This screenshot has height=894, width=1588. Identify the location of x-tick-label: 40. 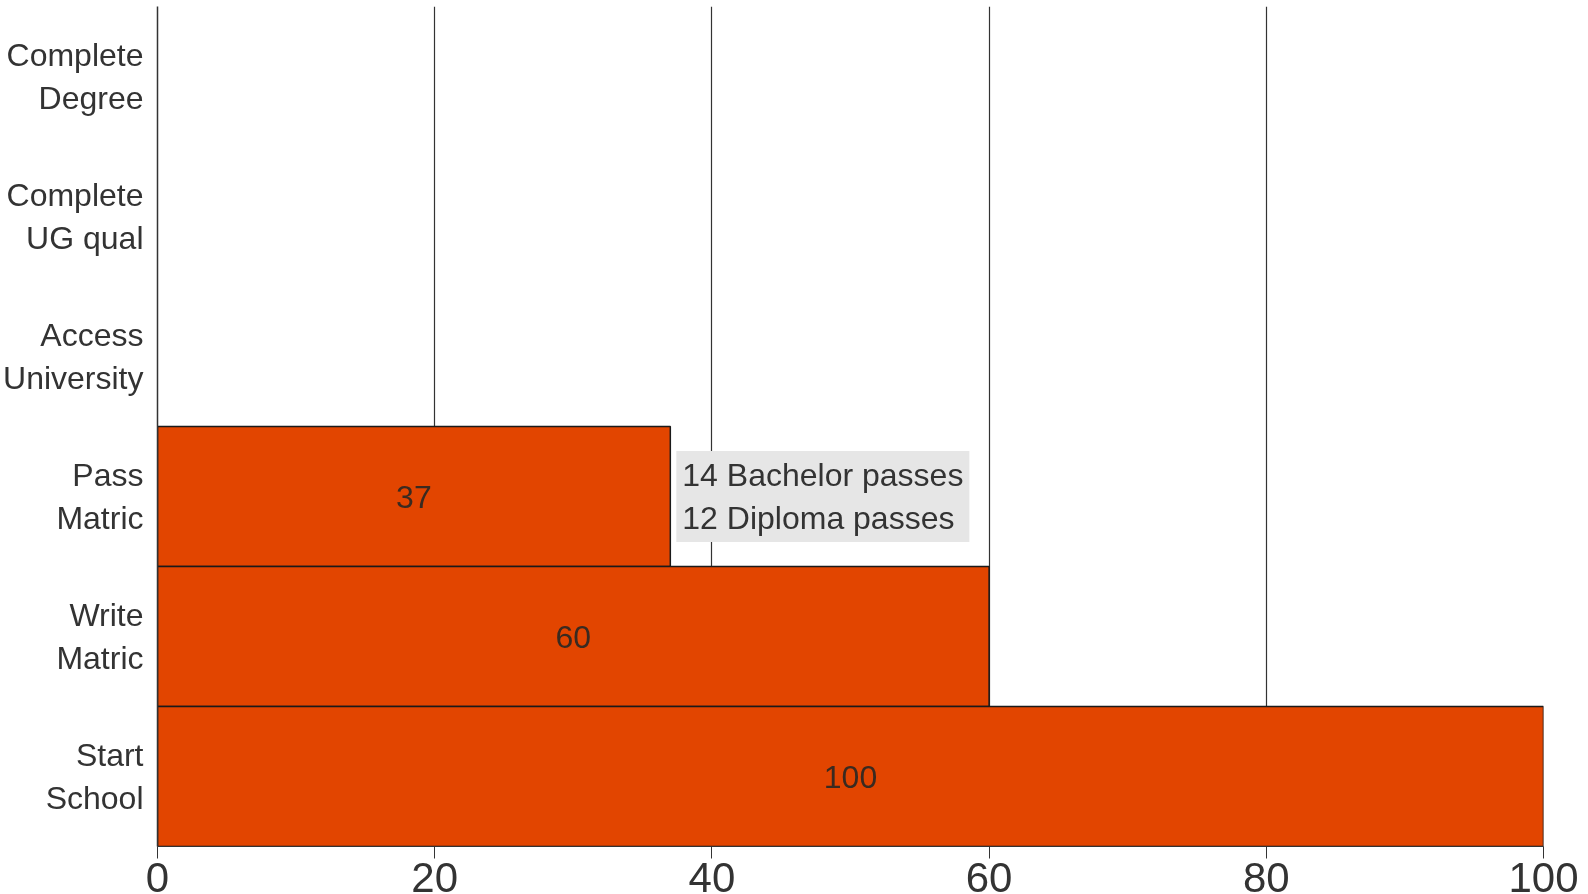
(712, 873).